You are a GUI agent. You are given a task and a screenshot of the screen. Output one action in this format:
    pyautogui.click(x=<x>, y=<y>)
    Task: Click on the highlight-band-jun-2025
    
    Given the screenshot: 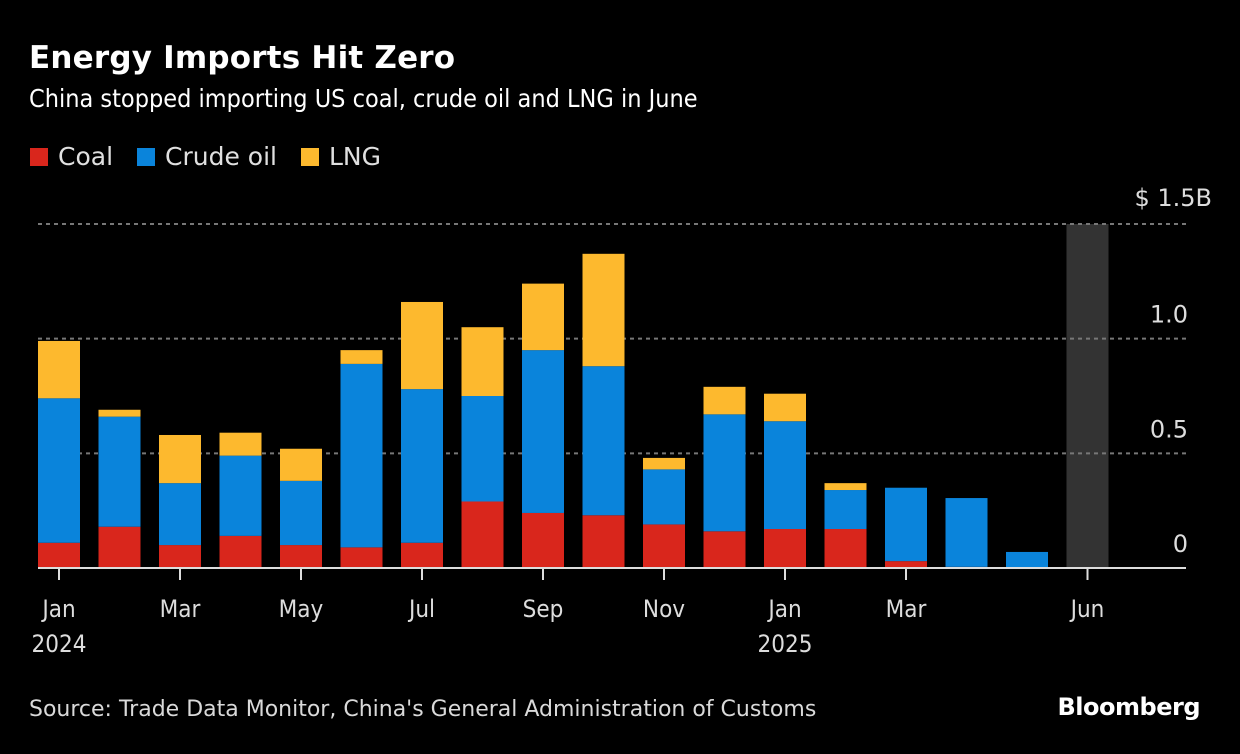 What is the action you would take?
    pyautogui.click(x=1087, y=396)
    